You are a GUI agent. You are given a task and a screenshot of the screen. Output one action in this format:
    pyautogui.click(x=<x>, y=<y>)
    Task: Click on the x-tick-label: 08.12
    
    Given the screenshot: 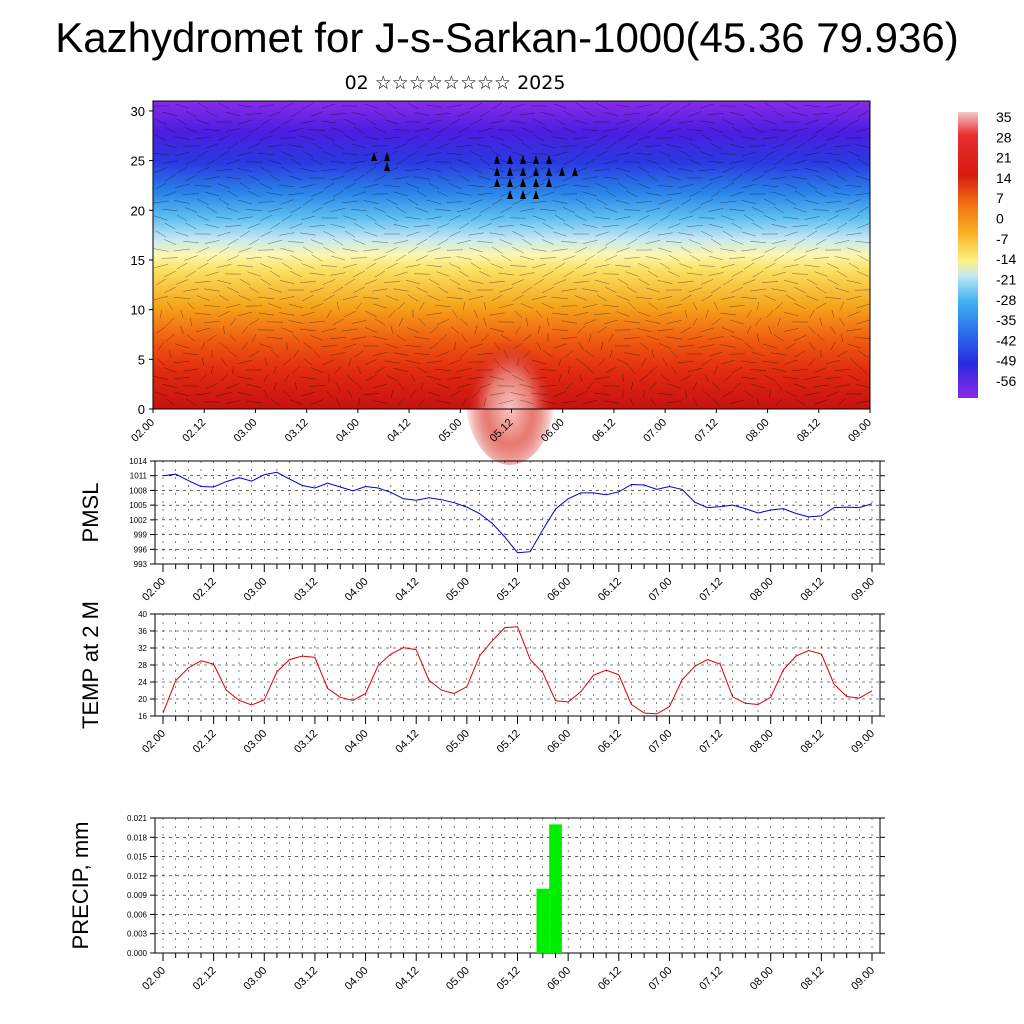 What is the action you would take?
    pyautogui.click(x=813, y=979)
    